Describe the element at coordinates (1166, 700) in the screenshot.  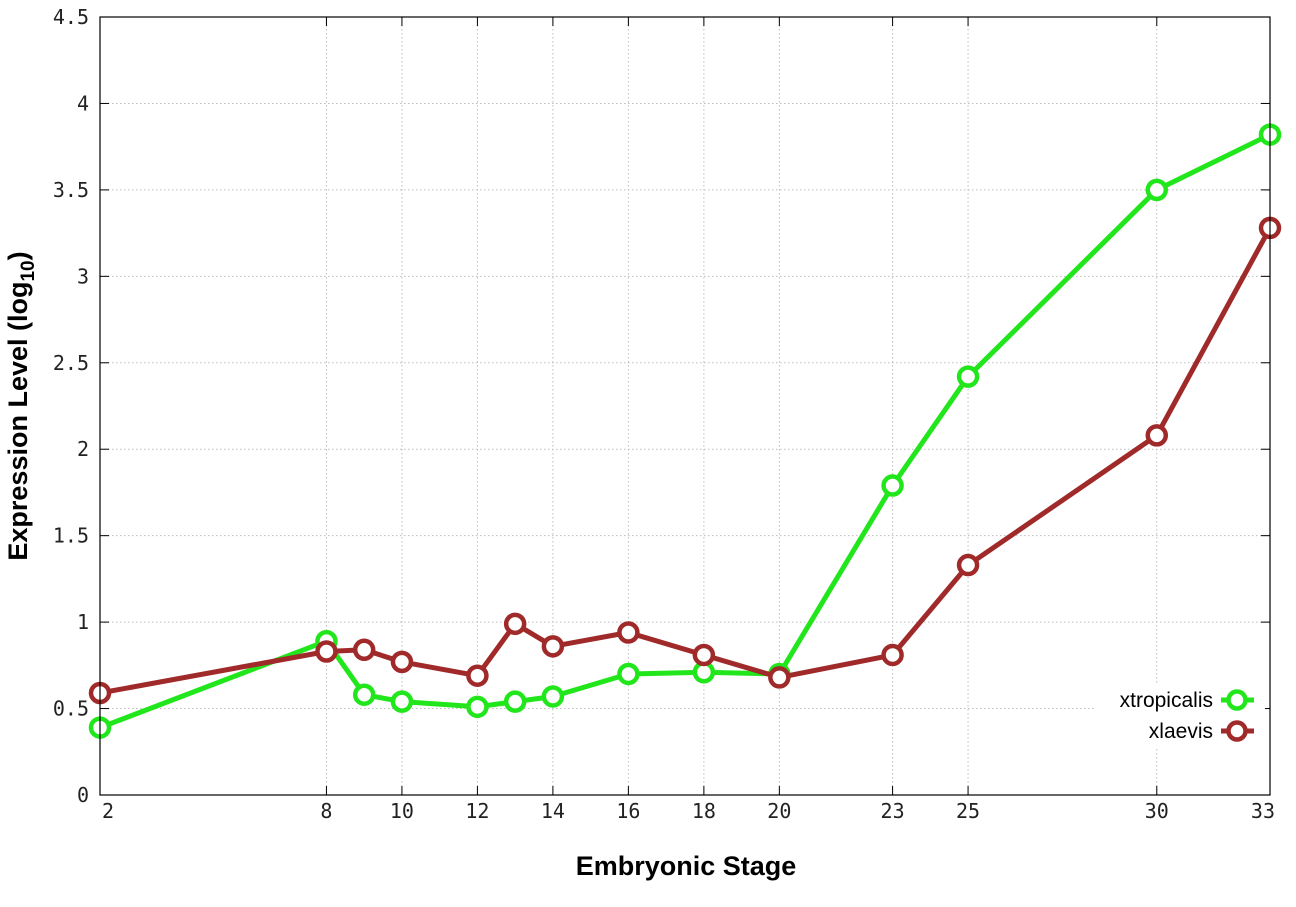
I see `legend-label-xtropicalis: xtropicalis` at that location.